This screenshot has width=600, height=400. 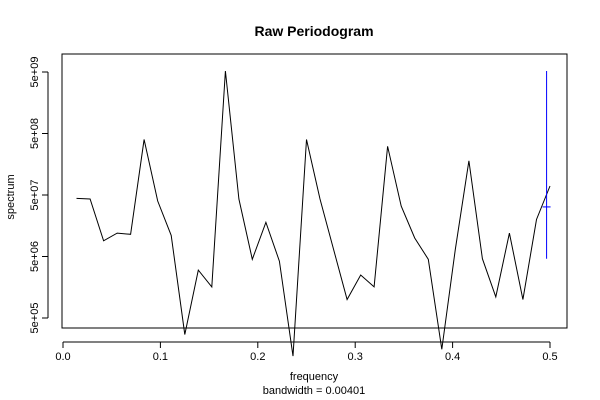 I want to click on y-tick-label: 5e+07, so click(x=35, y=195).